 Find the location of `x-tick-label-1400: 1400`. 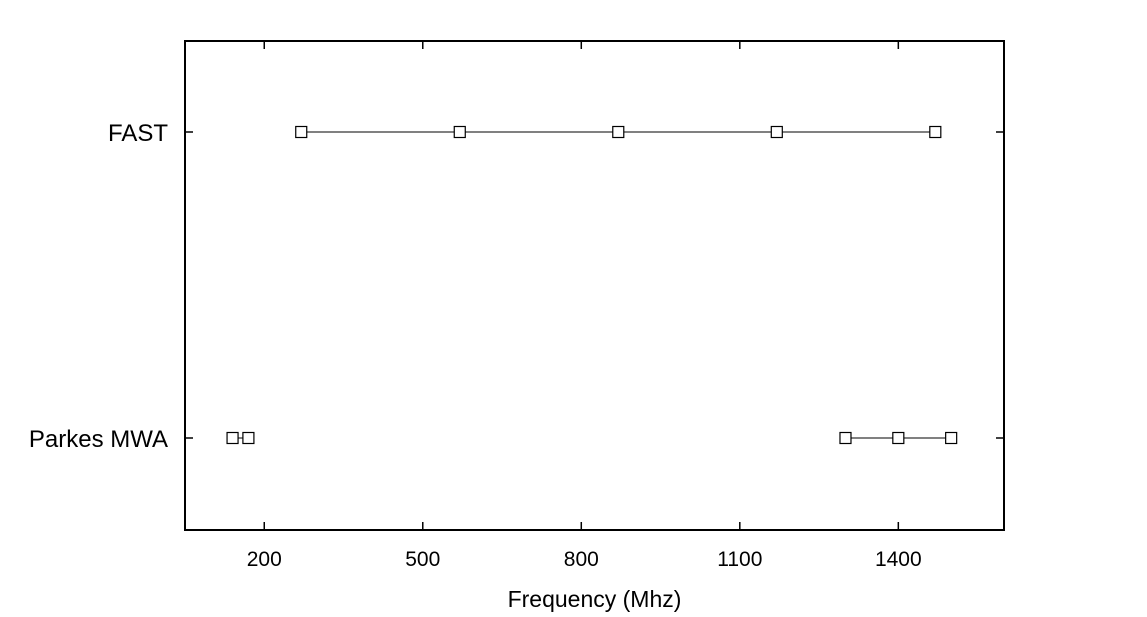

x-tick-label-1400: 1400 is located at coordinates (898, 559).